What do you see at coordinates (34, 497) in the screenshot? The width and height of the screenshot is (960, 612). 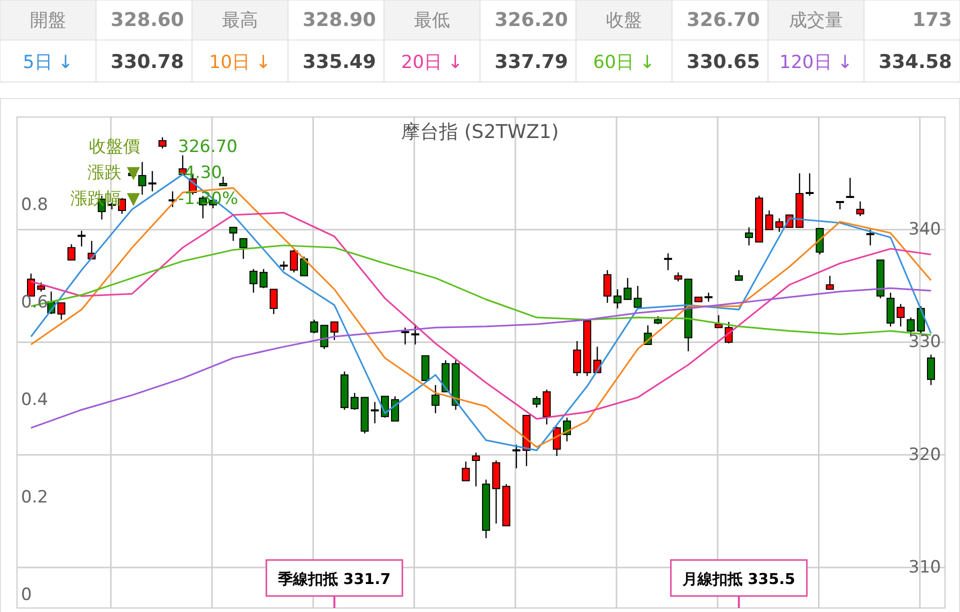 I see `y-tick-label: 0.2` at bounding box center [34, 497].